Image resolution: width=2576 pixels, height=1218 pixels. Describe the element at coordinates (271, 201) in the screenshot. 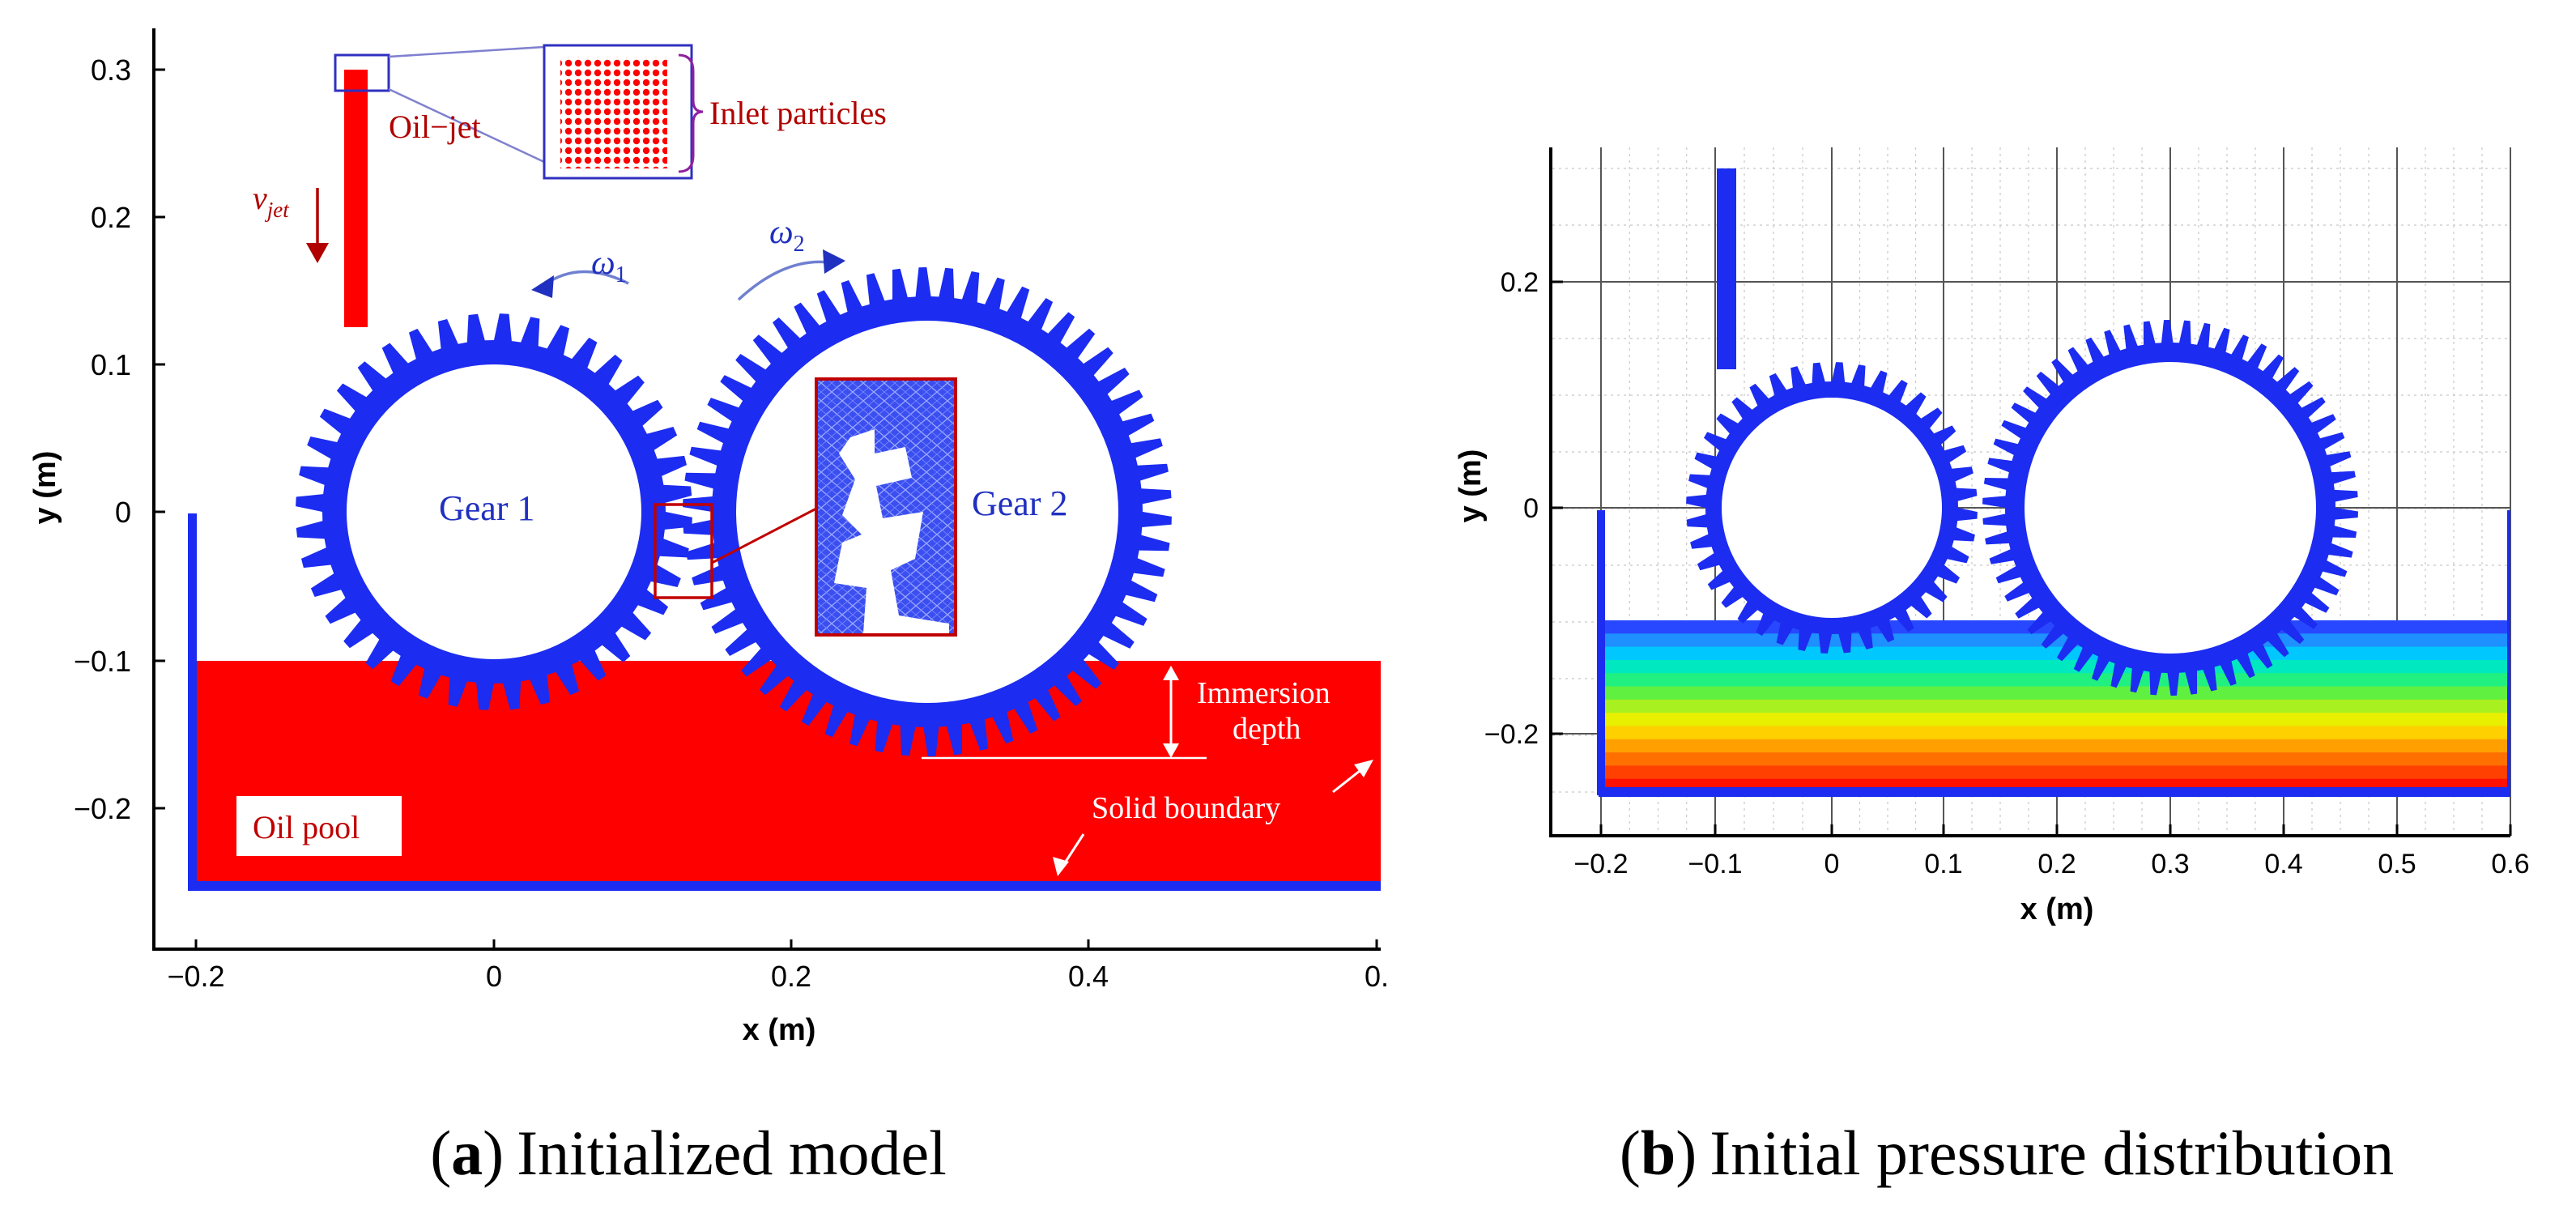

I see `v-jet-label: vjet` at that location.